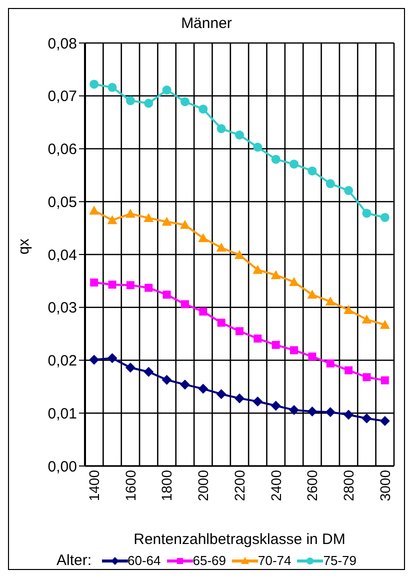  What do you see at coordinates (62, 255) in the screenshot?
I see `y-tick-label: 0,04` at bounding box center [62, 255].